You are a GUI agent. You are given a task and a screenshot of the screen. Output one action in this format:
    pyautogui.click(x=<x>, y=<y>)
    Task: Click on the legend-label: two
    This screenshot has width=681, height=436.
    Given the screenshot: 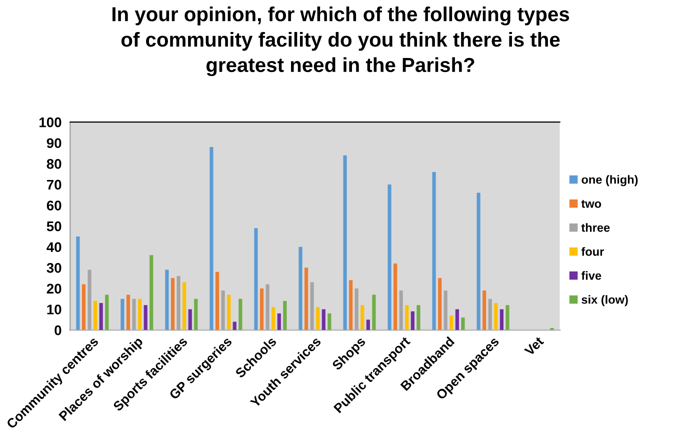 What is the action you would take?
    pyautogui.click(x=591, y=204)
    